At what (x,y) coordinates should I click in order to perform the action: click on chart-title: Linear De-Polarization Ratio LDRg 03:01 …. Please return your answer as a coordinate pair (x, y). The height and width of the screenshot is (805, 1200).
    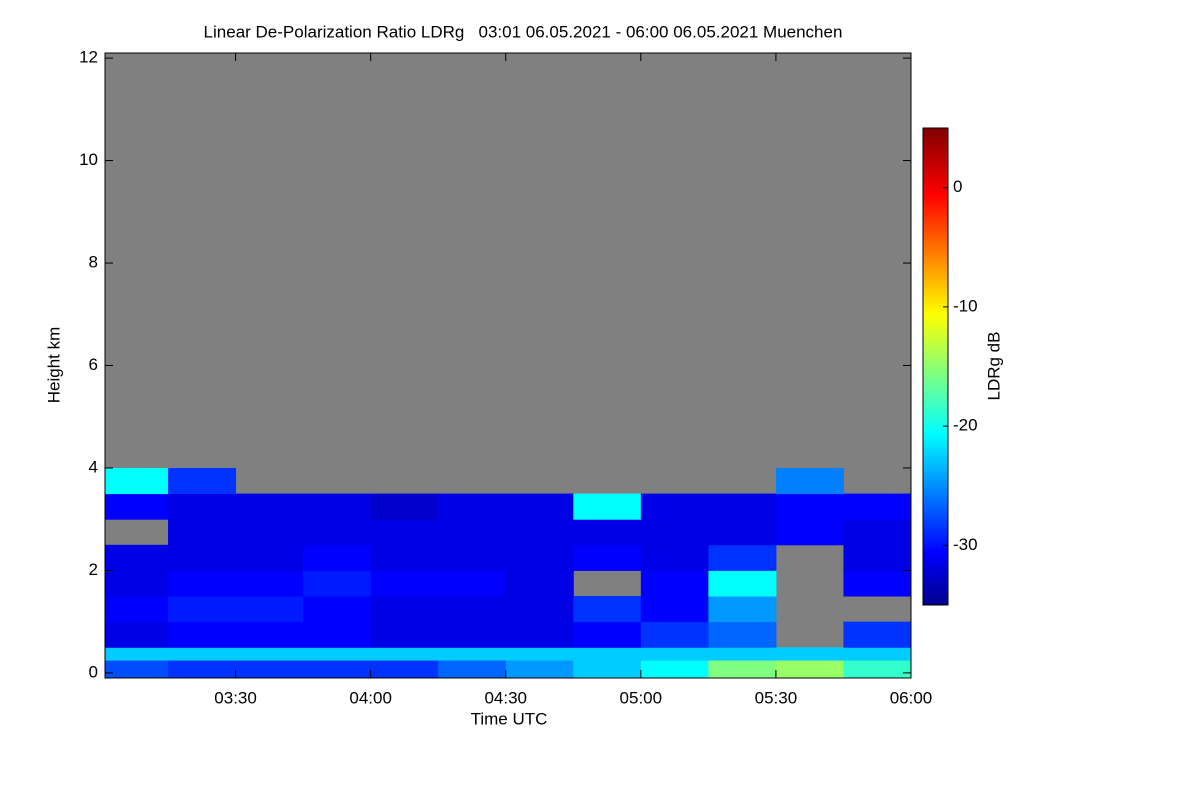
    Looking at the image, I should click on (523, 31).